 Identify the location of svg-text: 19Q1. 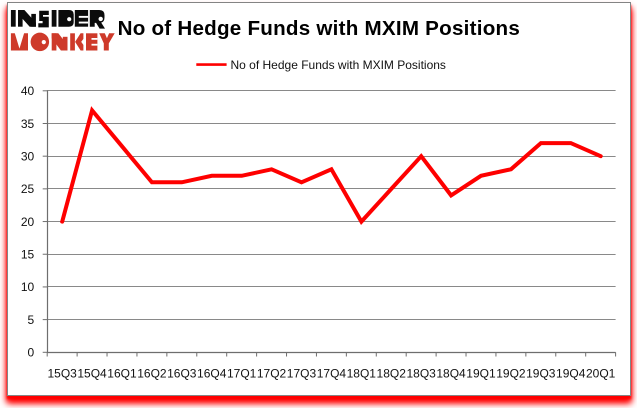
(481, 374).